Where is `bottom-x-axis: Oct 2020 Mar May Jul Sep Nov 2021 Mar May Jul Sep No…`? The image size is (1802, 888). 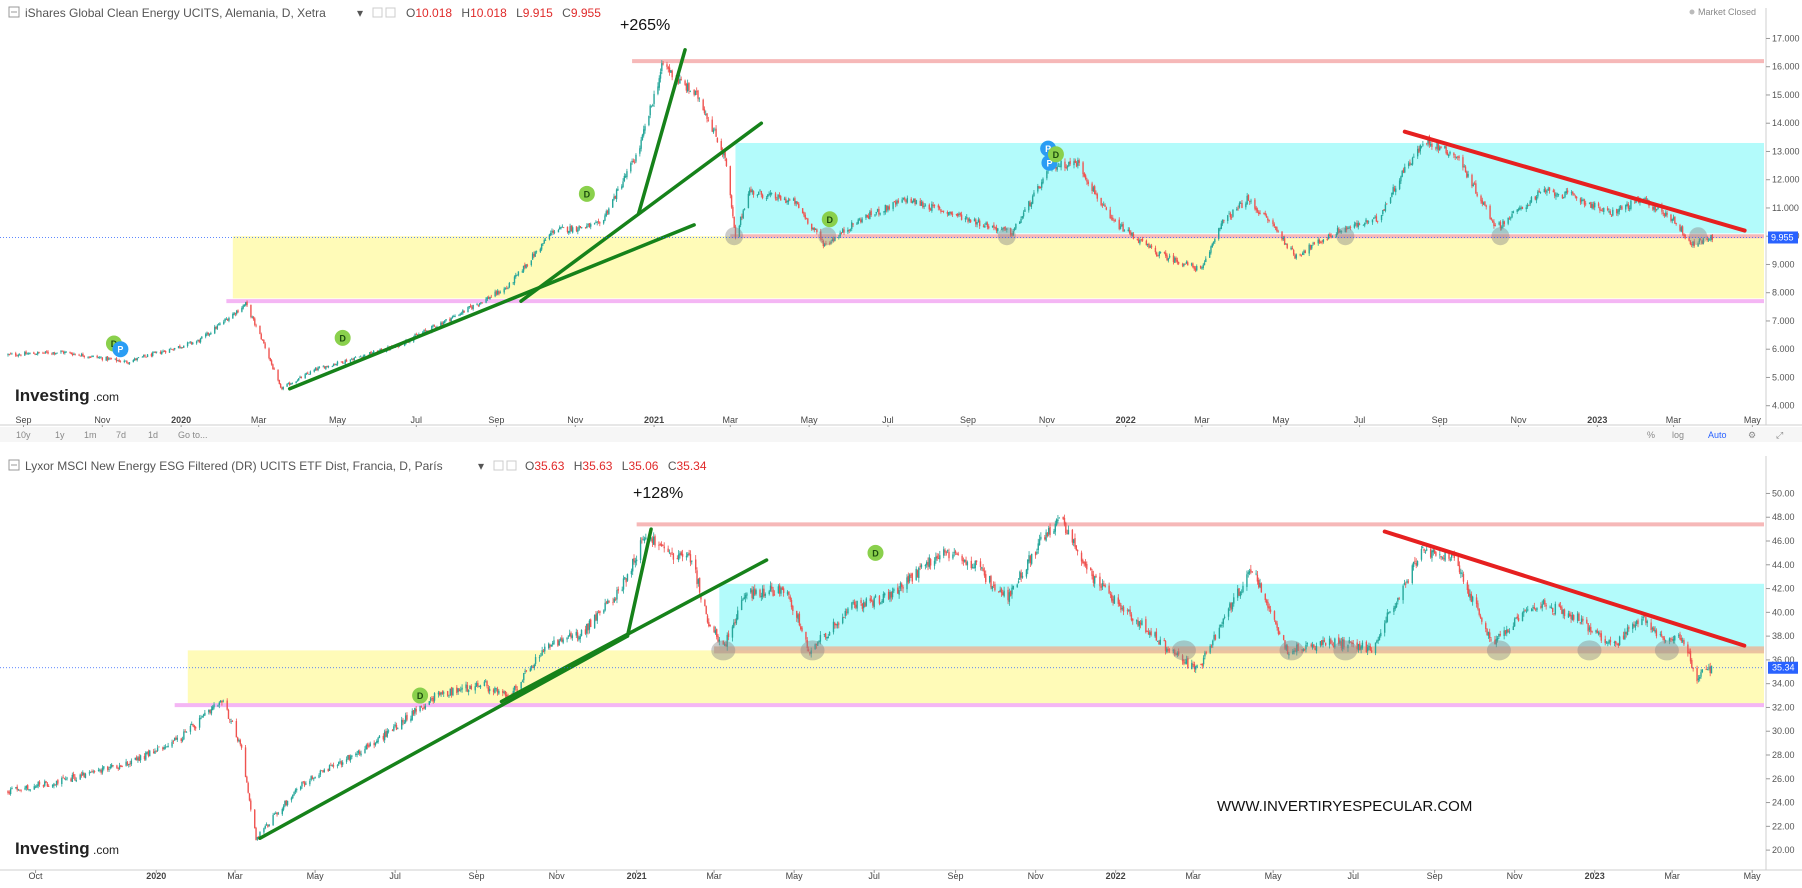 bottom-x-axis: Oct 2020 Mar May Jul Sep Nov 2021 Mar May Jul Sep No… is located at coordinates (895, 875).